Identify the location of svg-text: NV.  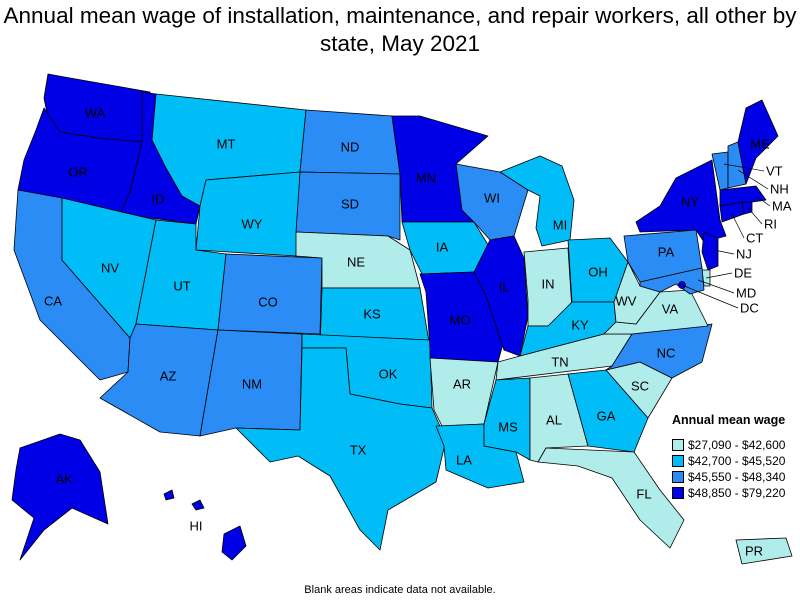
(110, 268).